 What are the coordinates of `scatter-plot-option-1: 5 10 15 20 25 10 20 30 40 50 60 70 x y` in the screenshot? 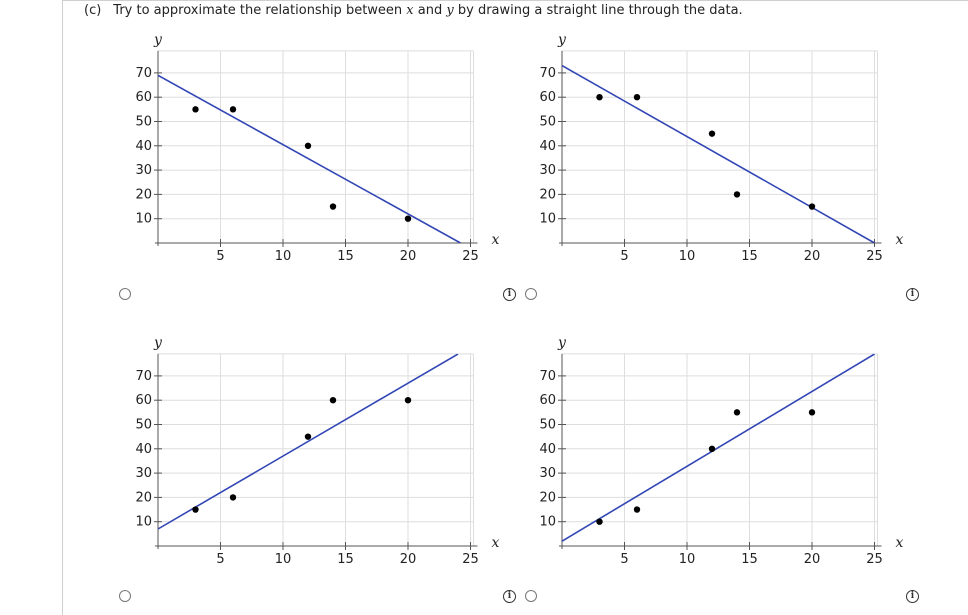 It's located at (317, 148).